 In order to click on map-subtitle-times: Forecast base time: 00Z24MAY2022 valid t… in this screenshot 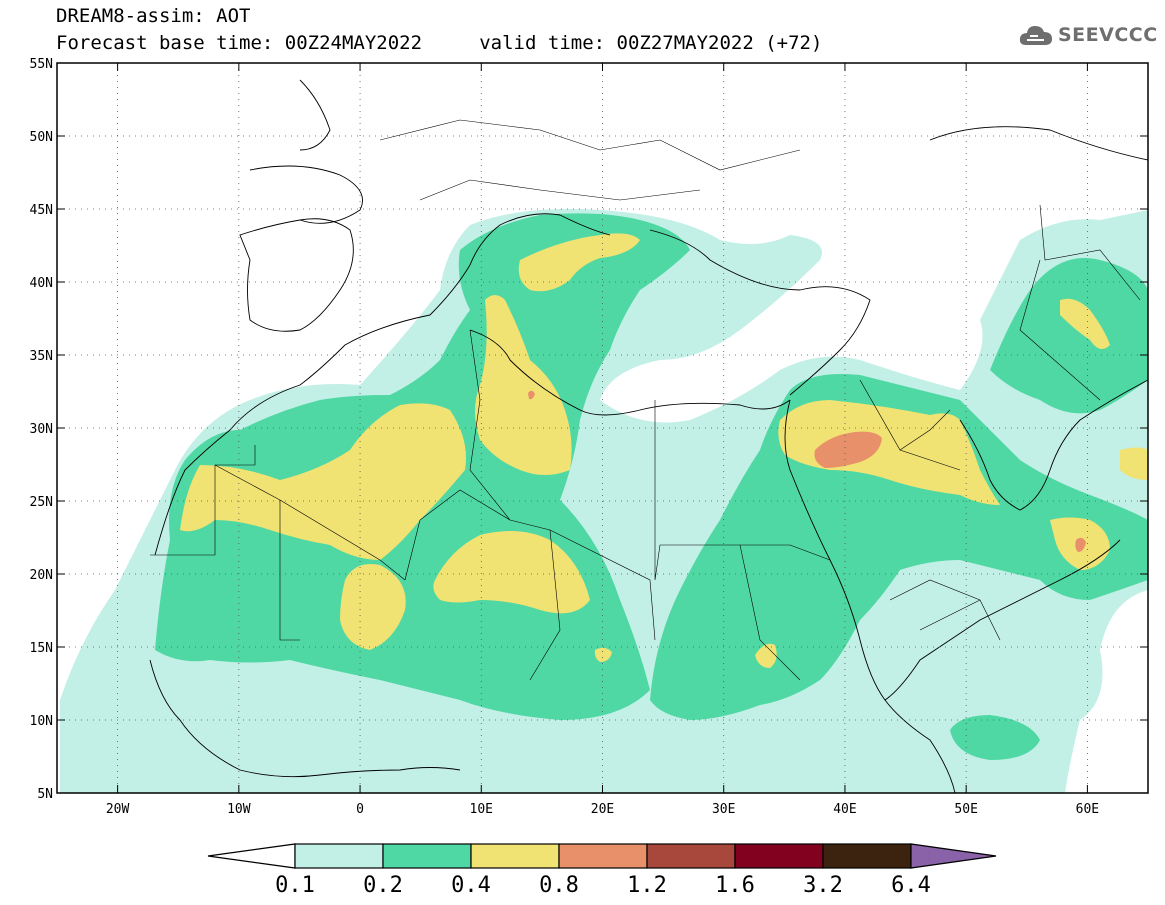, I will do `click(439, 43)`.